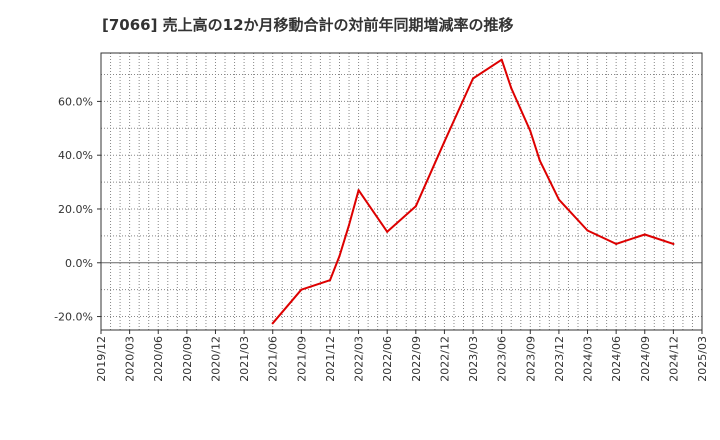 Image resolution: width=720 pixels, height=440 pixels. What do you see at coordinates (130, 359) in the screenshot?
I see `x-tick-label: 2020/03` at bounding box center [130, 359].